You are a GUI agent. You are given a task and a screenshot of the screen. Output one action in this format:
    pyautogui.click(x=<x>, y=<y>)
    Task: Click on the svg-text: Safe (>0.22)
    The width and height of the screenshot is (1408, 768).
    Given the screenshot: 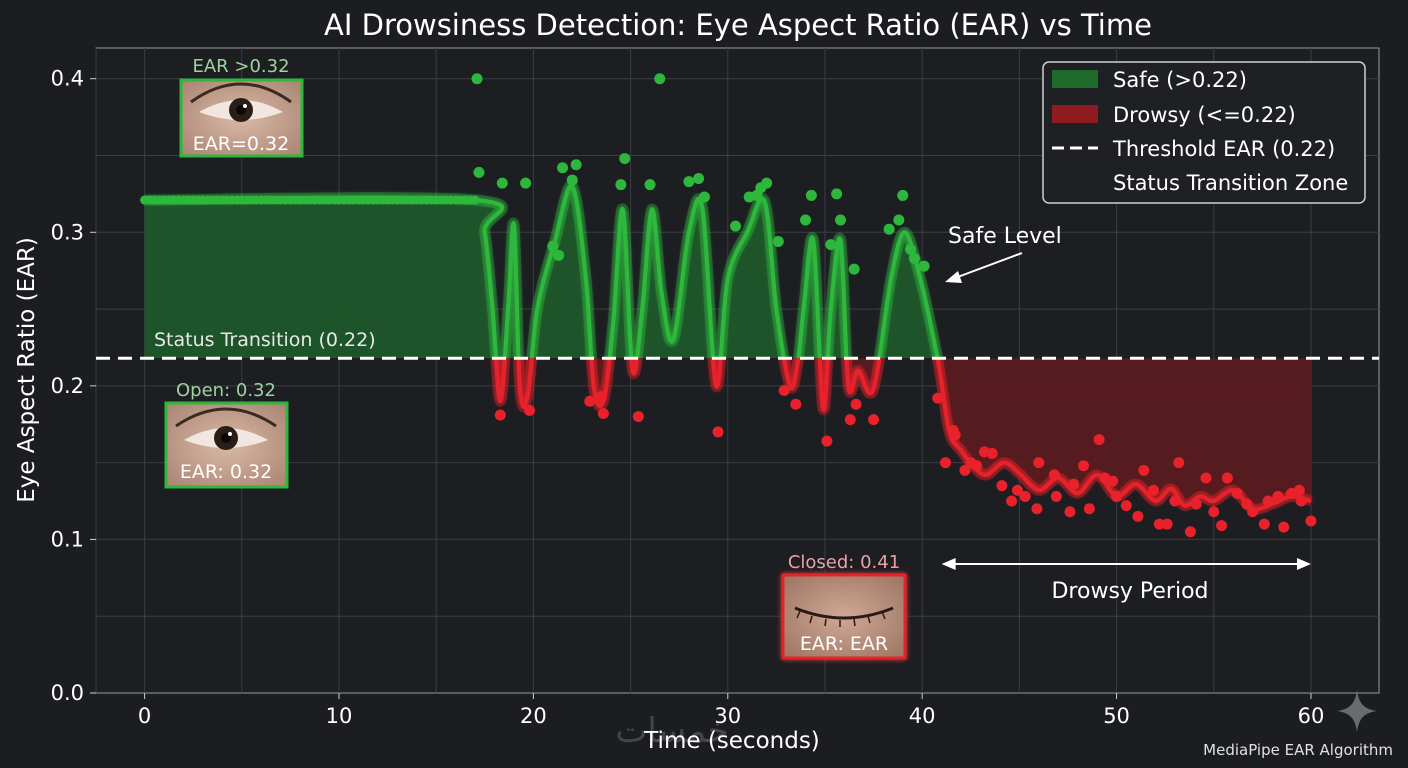 What is the action you would take?
    pyautogui.click(x=1180, y=80)
    